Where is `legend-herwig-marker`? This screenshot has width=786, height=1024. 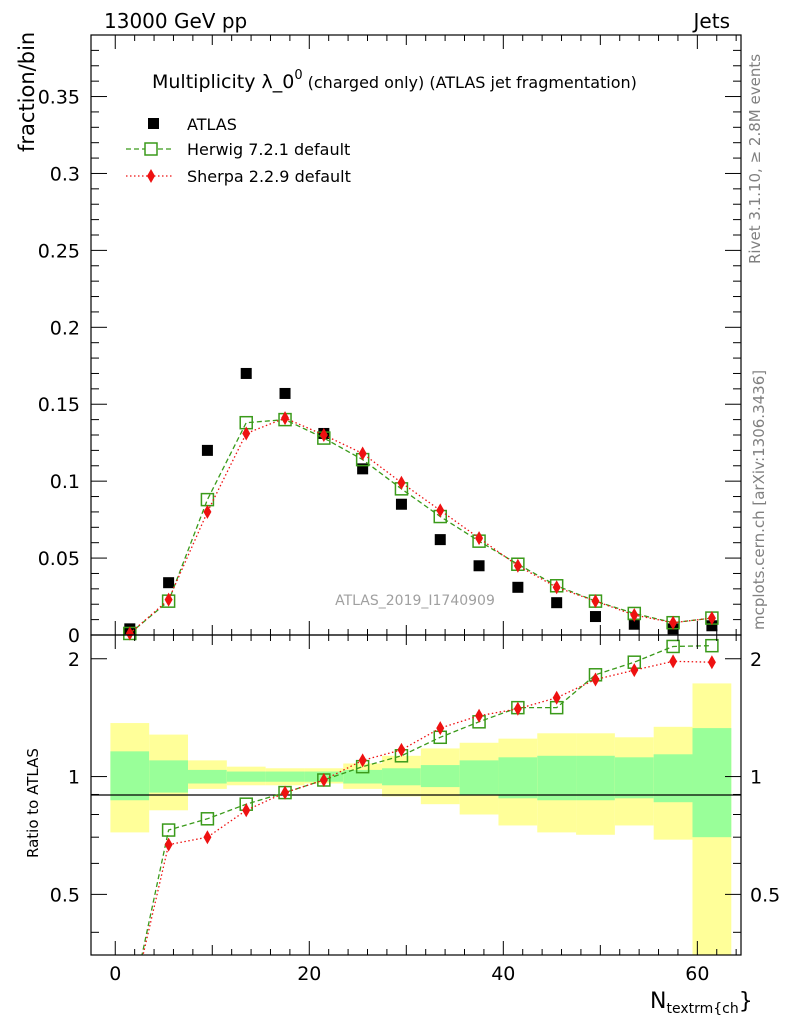 legend-herwig-marker is located at coordinates (151, 149).